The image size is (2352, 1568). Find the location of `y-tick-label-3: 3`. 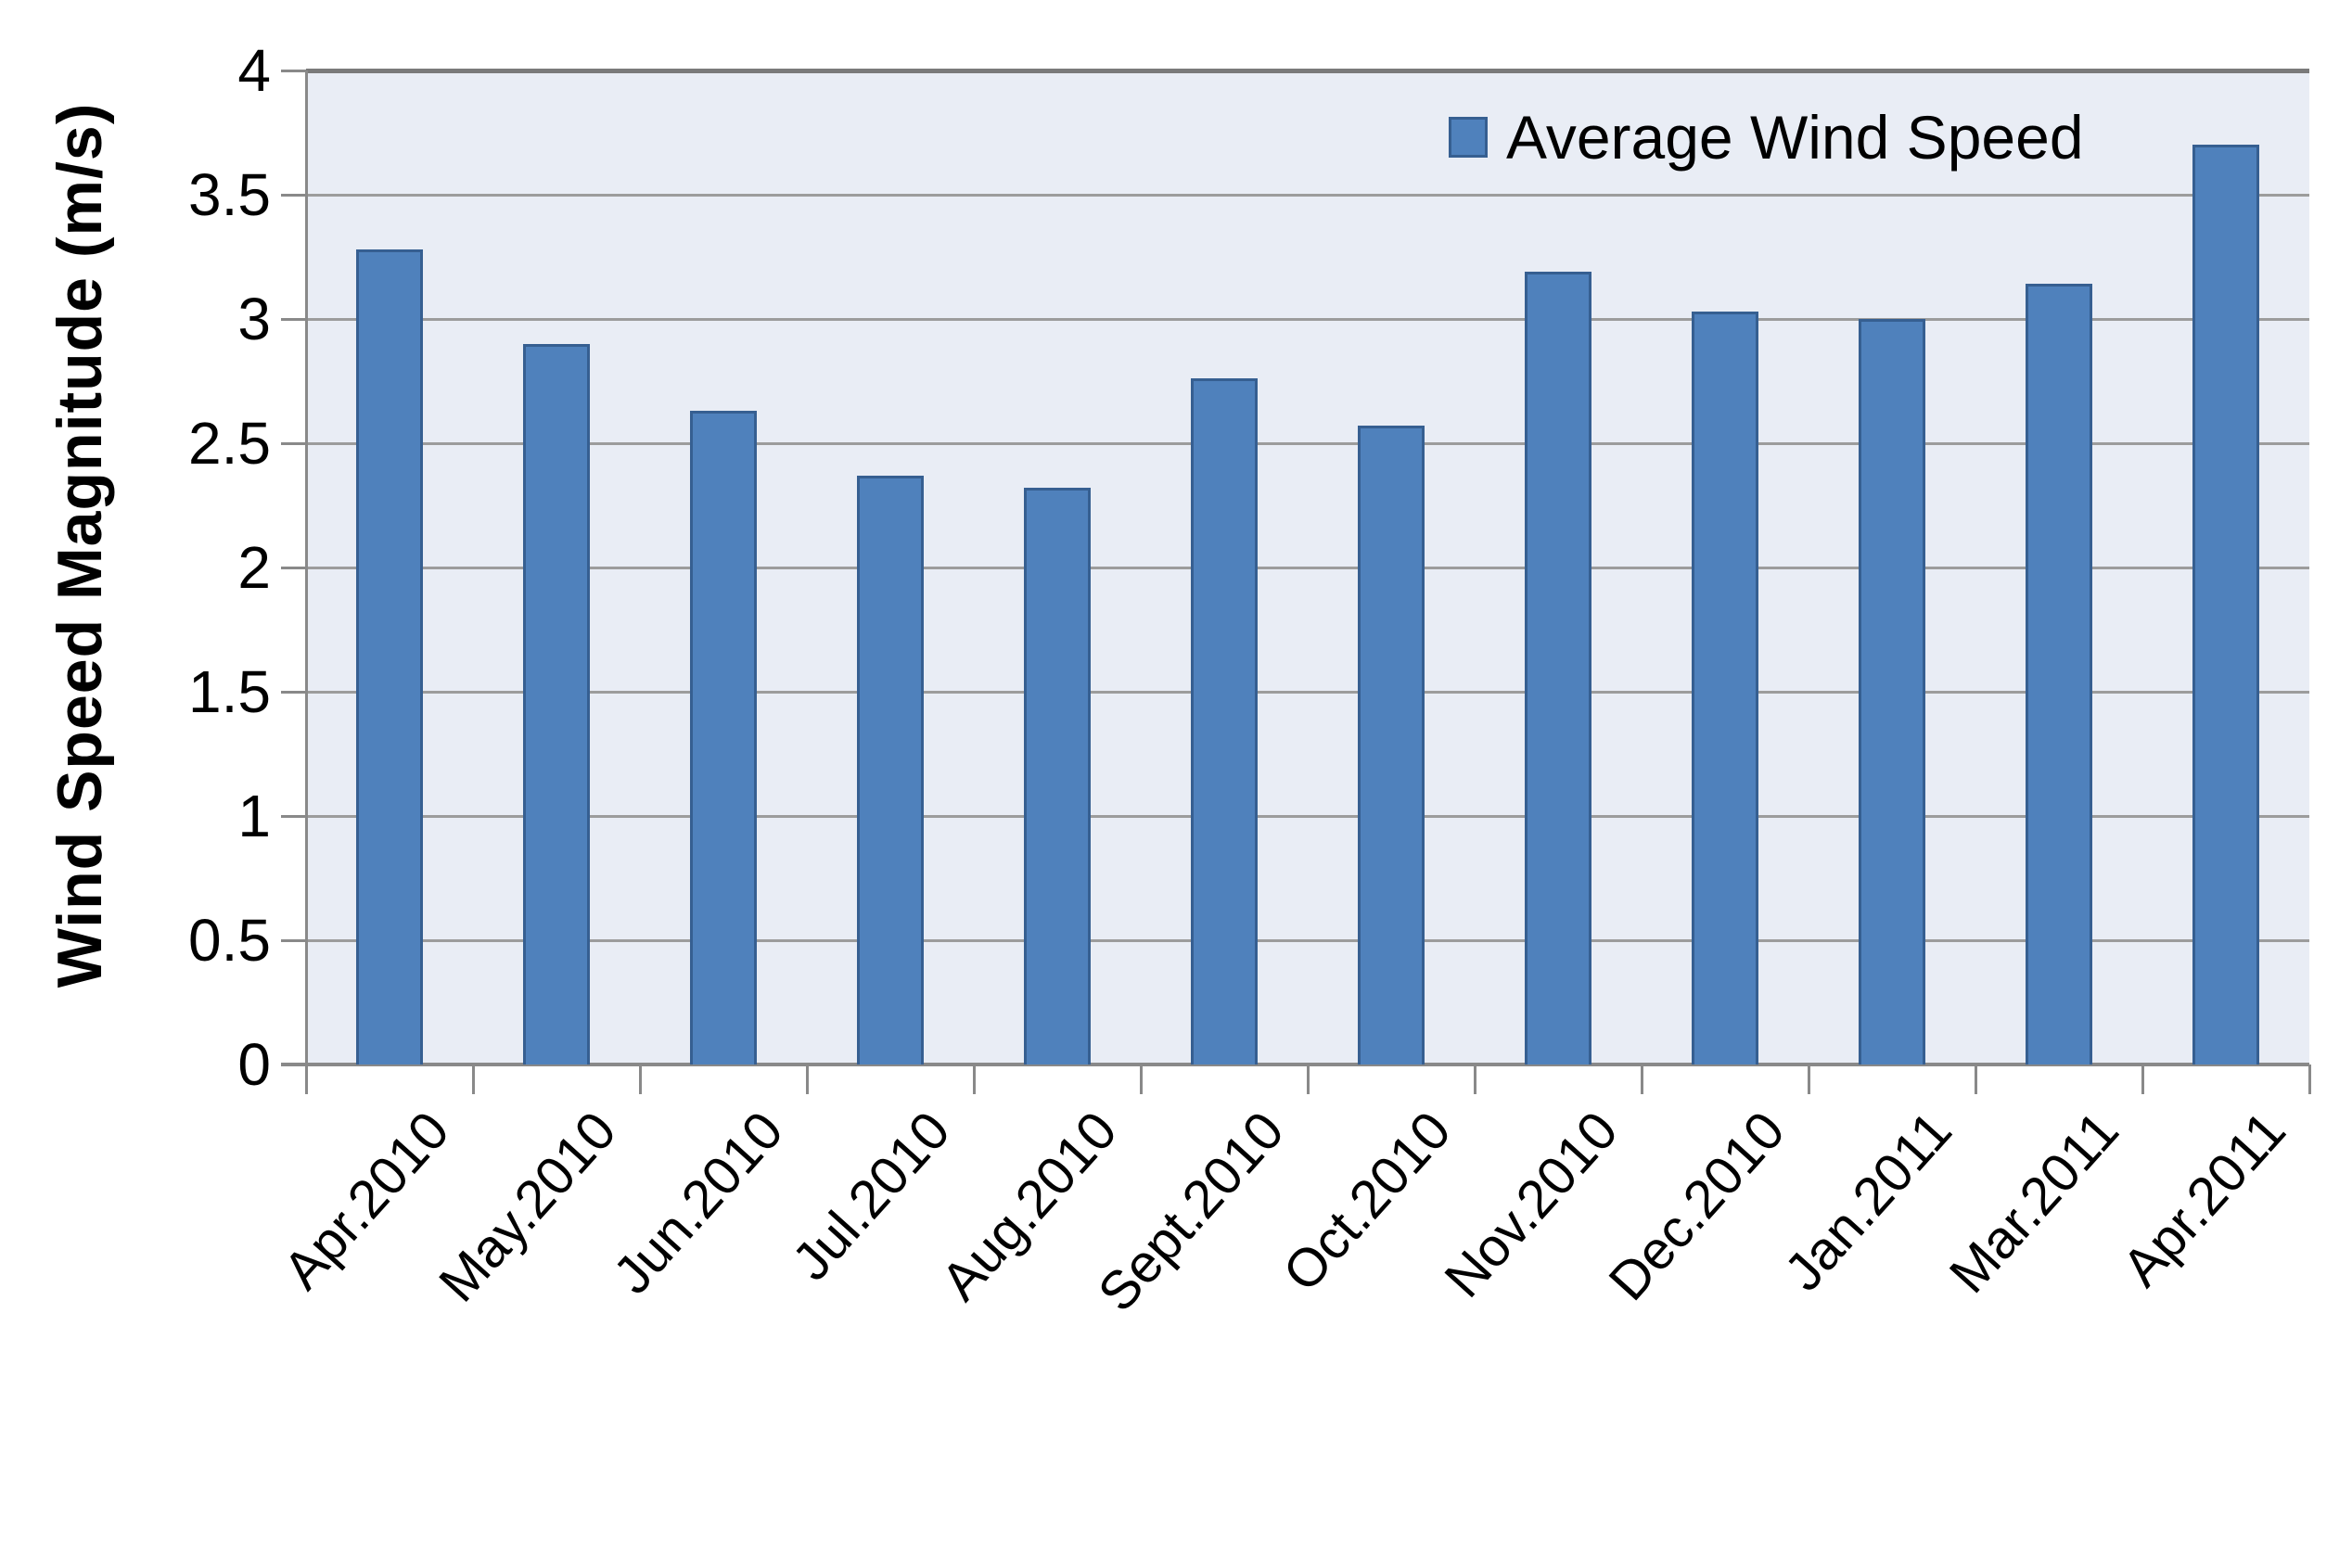

y-tick-label-3: 3 is located at coordinates (254, 319).